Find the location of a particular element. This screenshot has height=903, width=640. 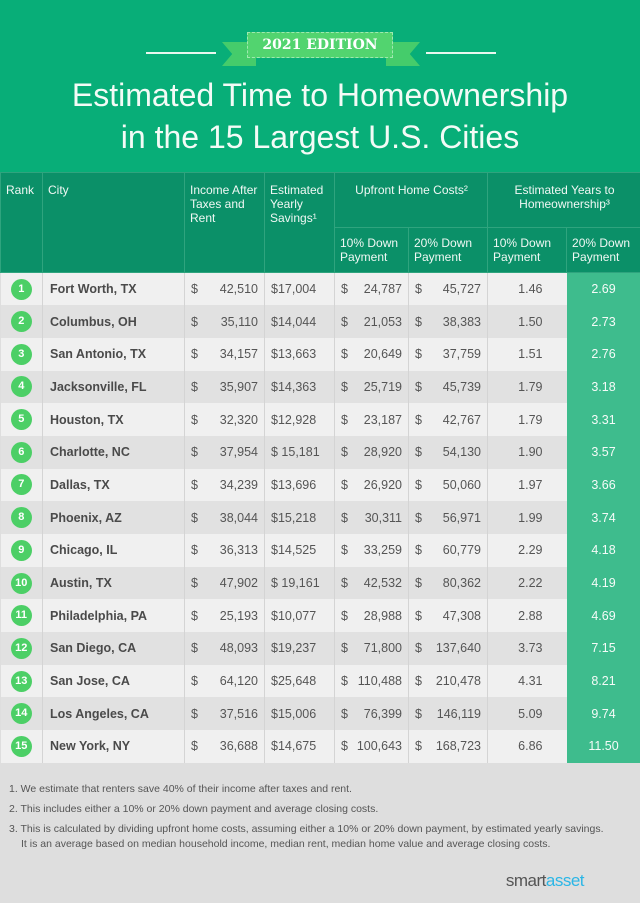

years-10-cell: 1.50 is located at coordinates (527, 321).